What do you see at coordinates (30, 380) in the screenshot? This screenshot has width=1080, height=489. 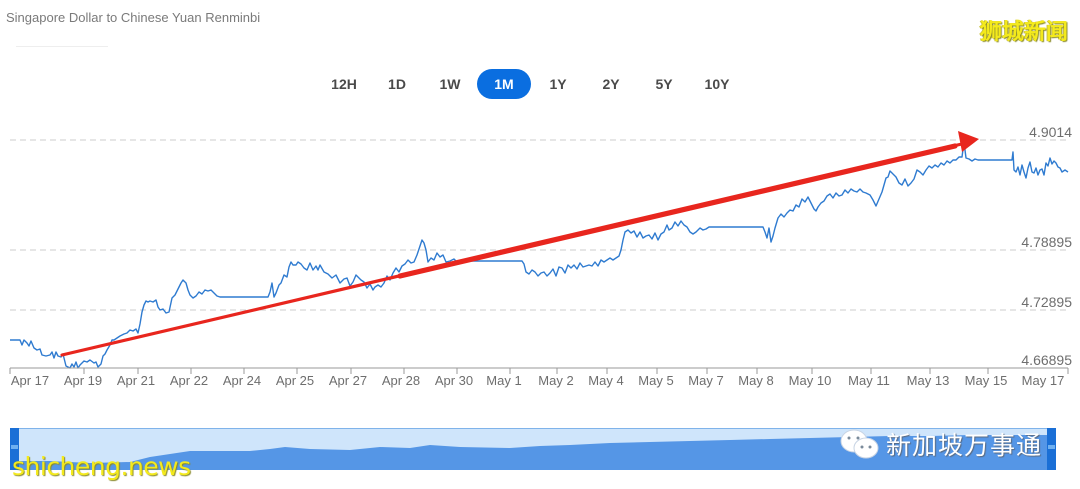 I see `x-tick-label: Apr 17` at bounding box center [30, 380].